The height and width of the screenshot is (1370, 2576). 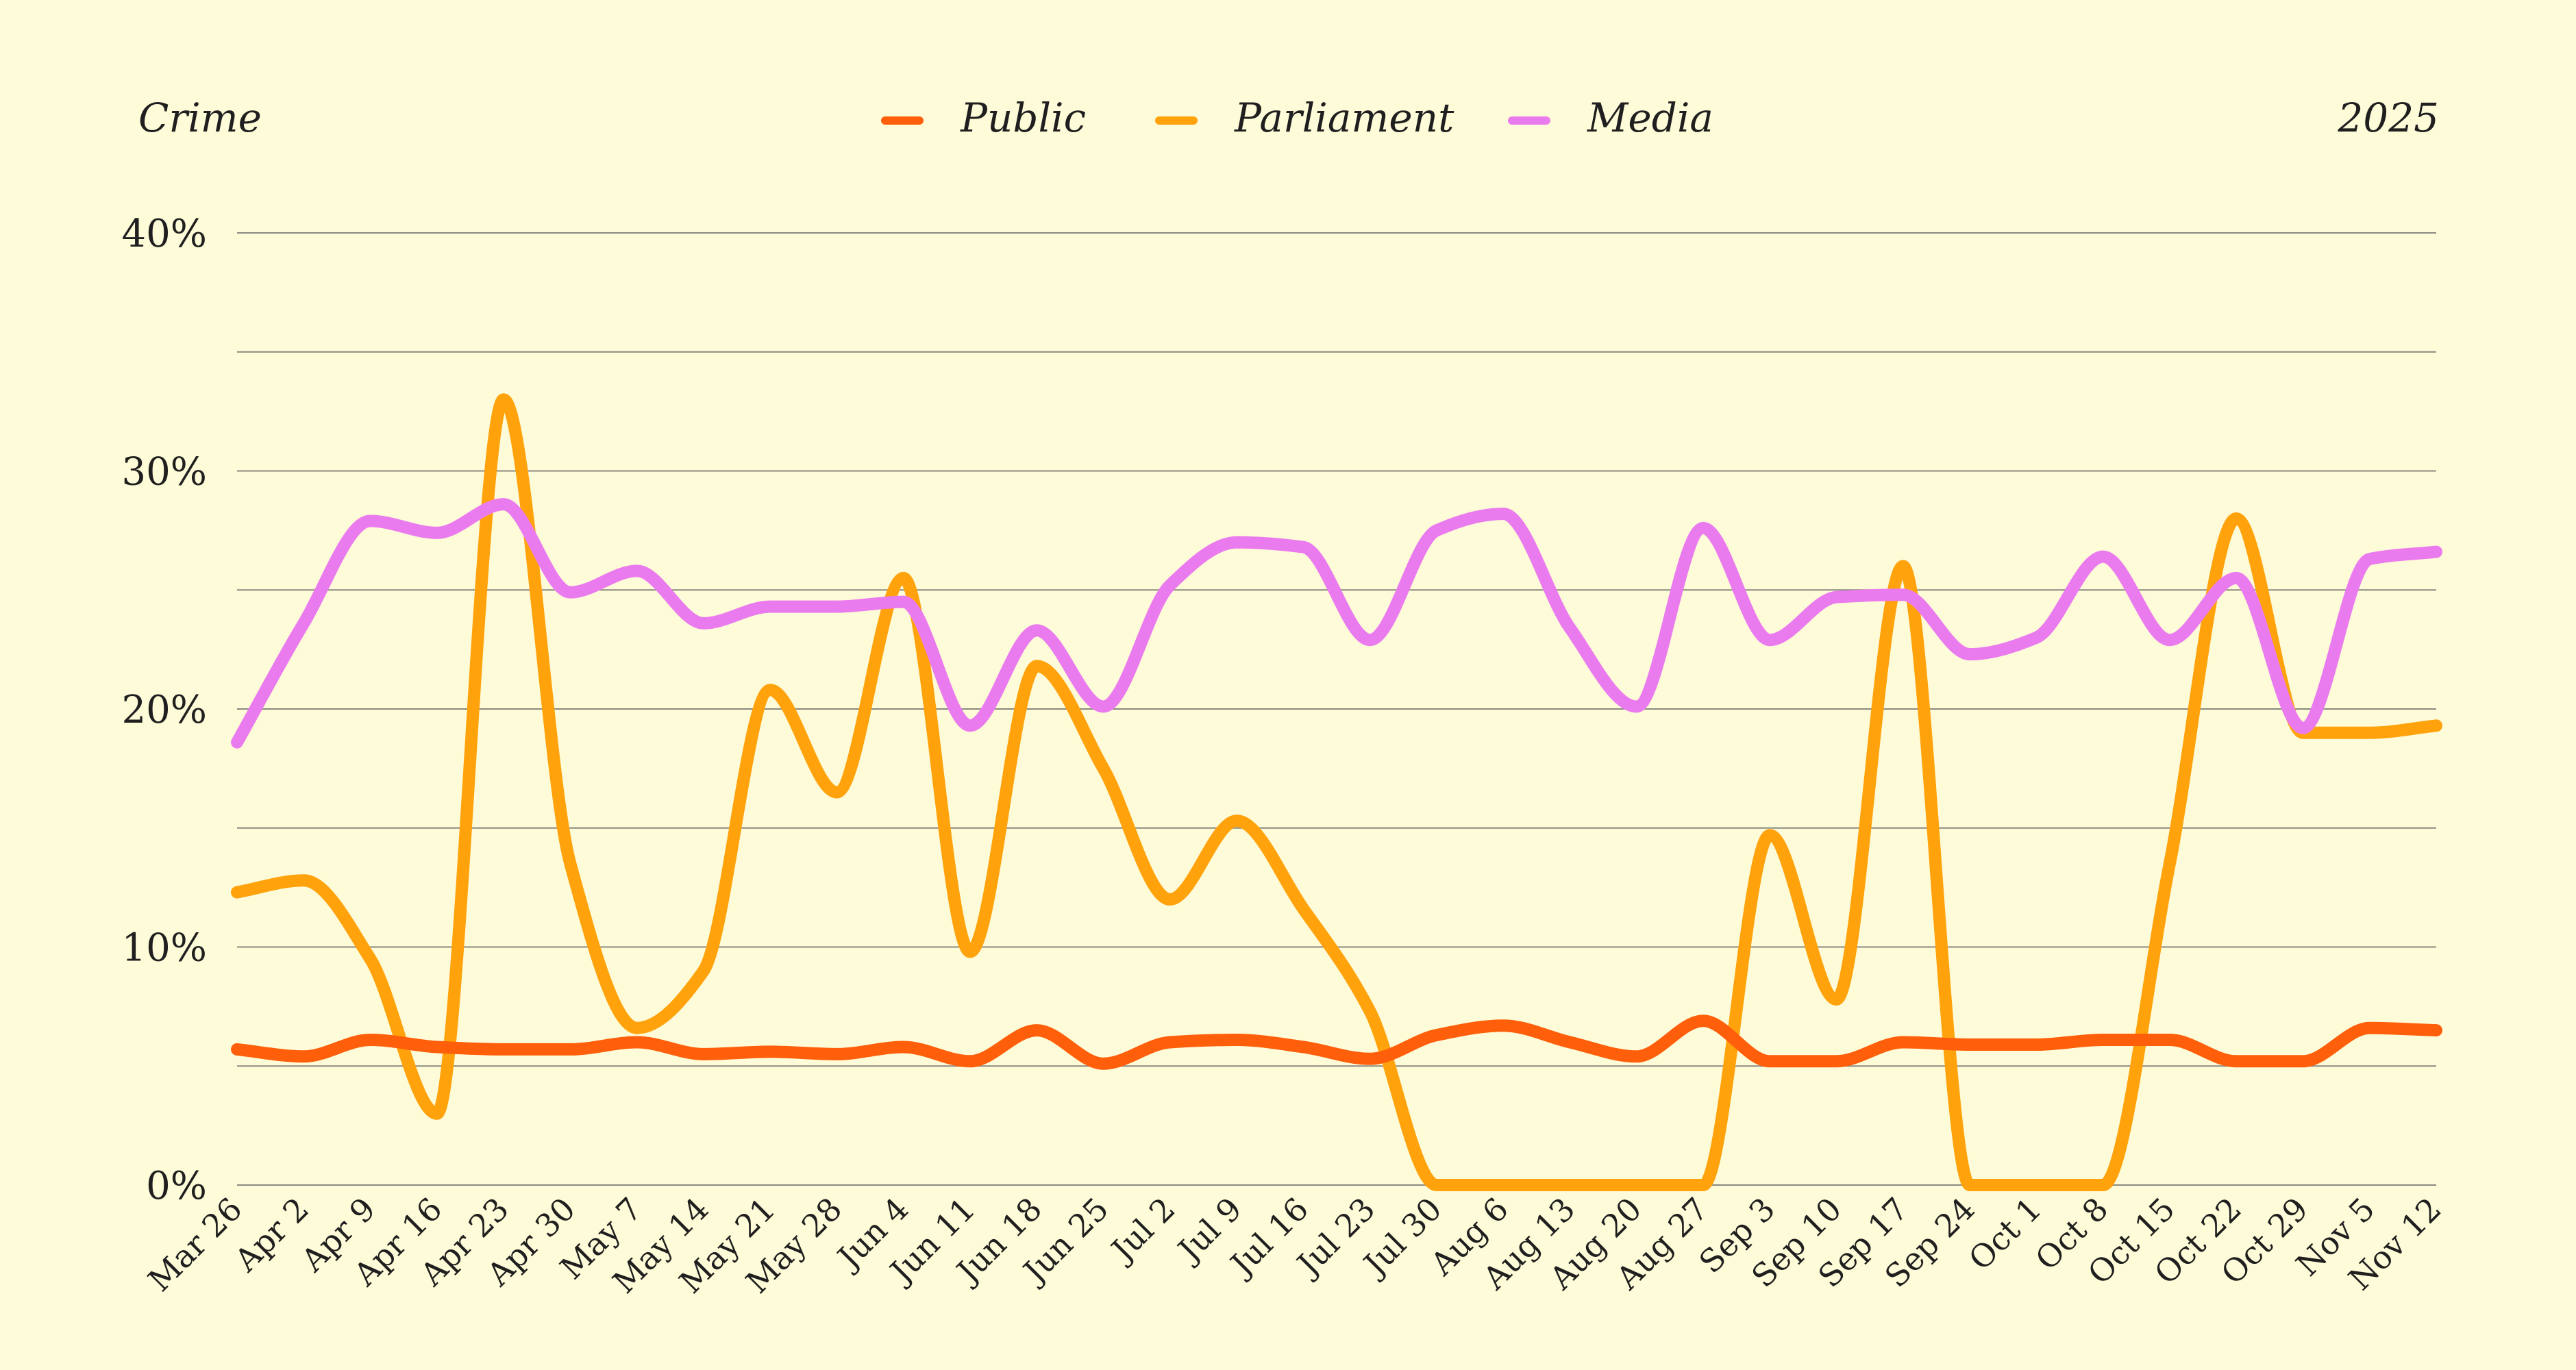 What do you see at coordinates (2004, 1234) in the screenshot?
I see `x-tick-label: Oct 1` at bounding box center [2004, 1234].